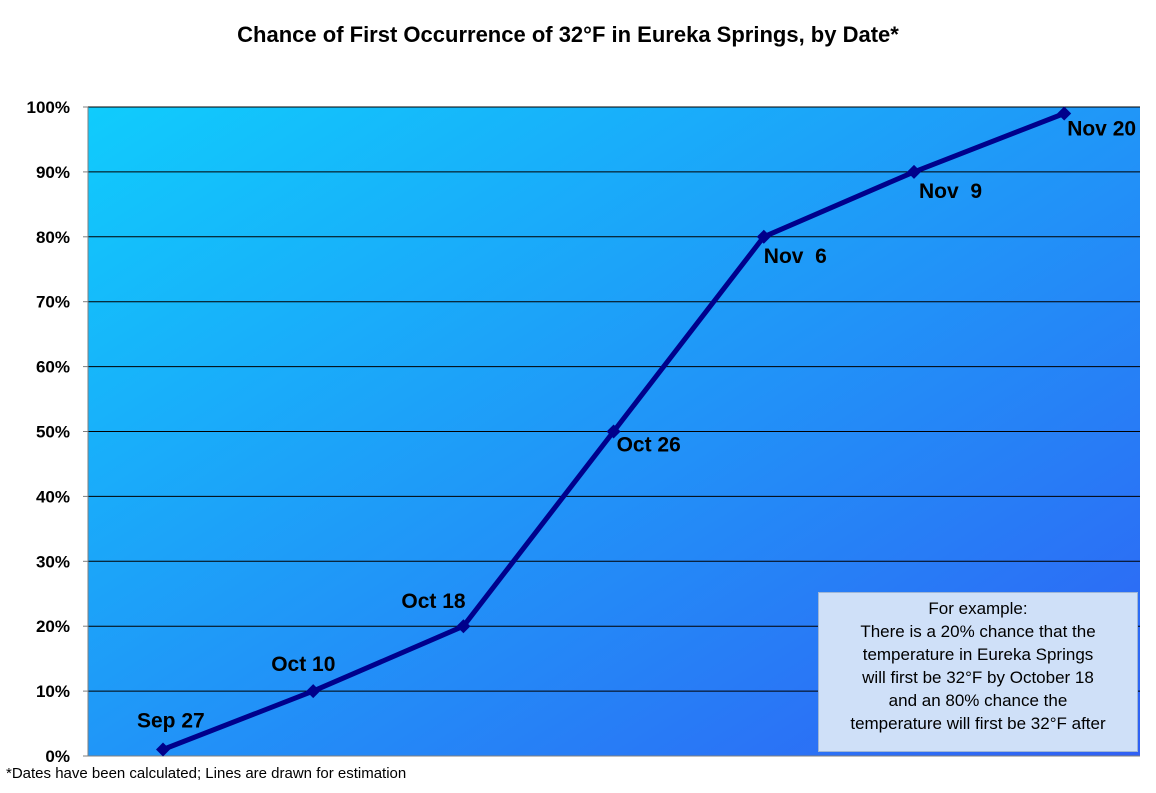 The width and height of the screenshot is (1156, 793). What do you see at coordinates (53, 432) in the screenshot?
I see `y-tick-label: 50%` at bounding box center [53, 432].